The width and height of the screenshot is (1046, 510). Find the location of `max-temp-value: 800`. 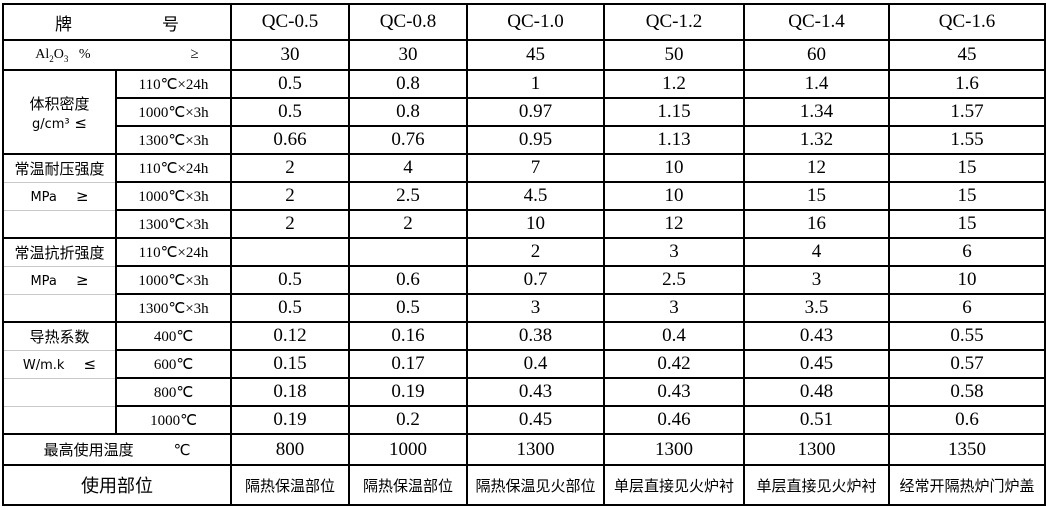

max-temp-value: 800 is located at coordinates (290, 449).